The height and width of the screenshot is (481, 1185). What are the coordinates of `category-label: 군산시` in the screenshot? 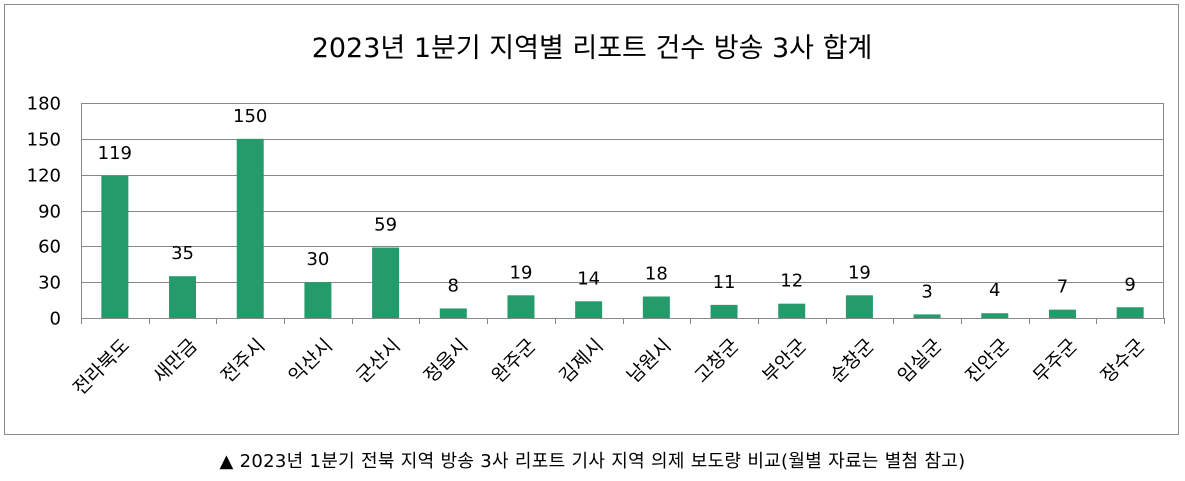 It's located at (378, 361).